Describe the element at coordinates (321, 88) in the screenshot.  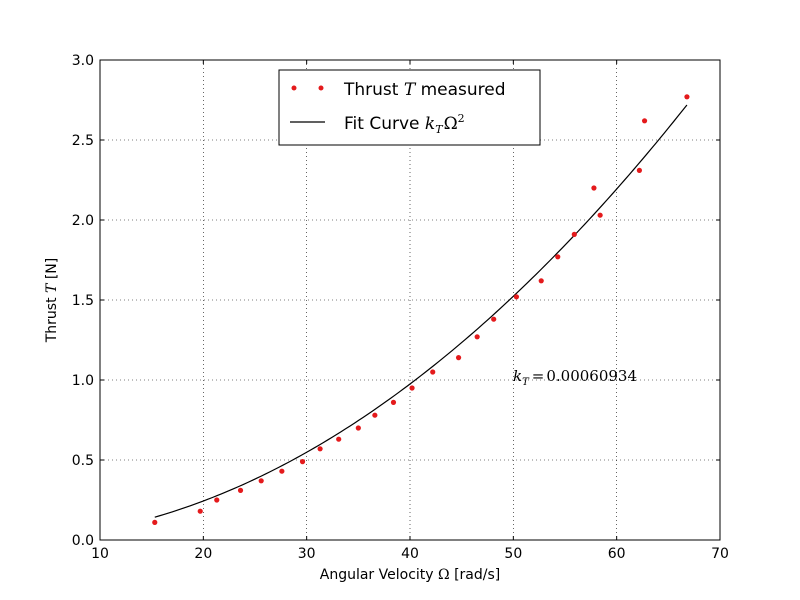
I see `legend-marker-point-right` at that location.